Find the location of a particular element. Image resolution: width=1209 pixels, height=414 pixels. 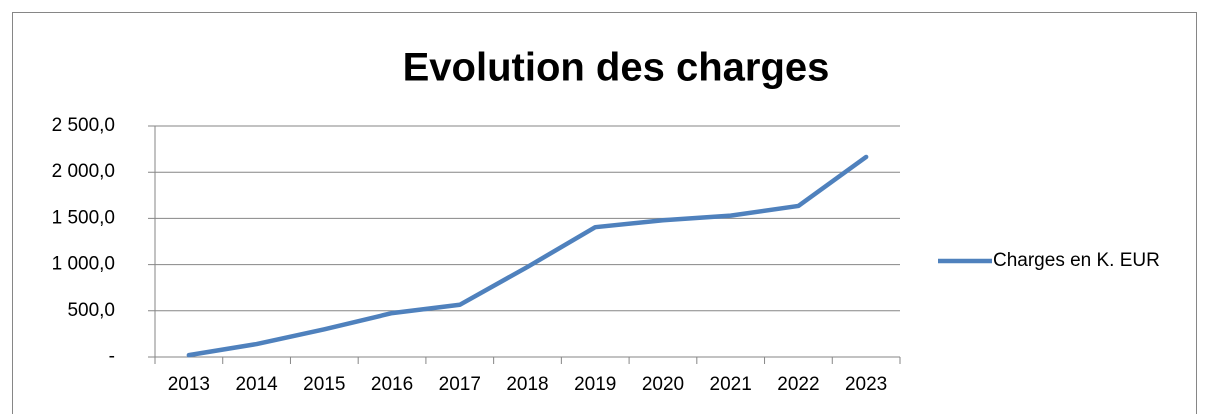

y-tick-label: 1 500,0 is located at coordinates (83, 217).